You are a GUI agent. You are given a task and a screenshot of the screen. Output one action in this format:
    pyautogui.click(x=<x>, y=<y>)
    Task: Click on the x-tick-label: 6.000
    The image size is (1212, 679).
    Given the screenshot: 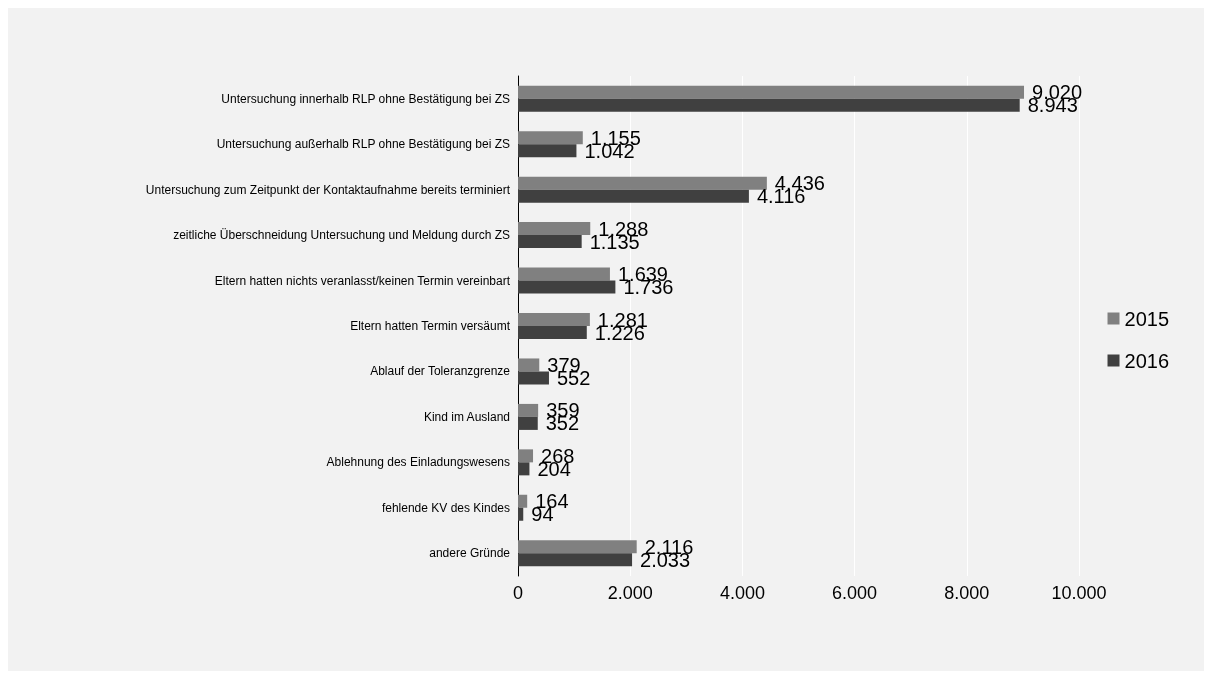 What is the action you would take?
    pyautogui.click(x=855, y=593)
    